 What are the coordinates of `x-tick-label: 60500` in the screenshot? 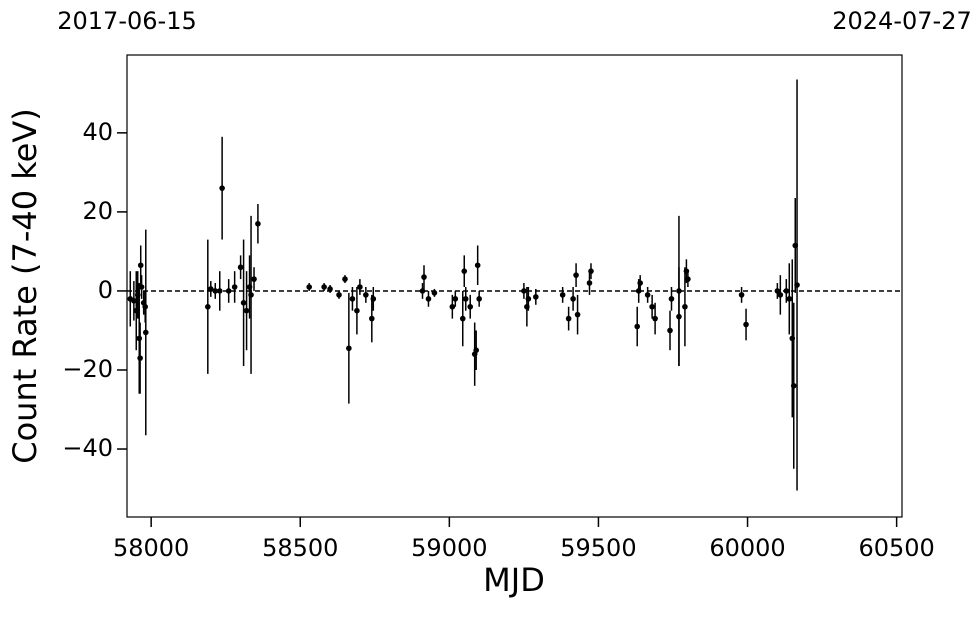 It's located at (896, 548).